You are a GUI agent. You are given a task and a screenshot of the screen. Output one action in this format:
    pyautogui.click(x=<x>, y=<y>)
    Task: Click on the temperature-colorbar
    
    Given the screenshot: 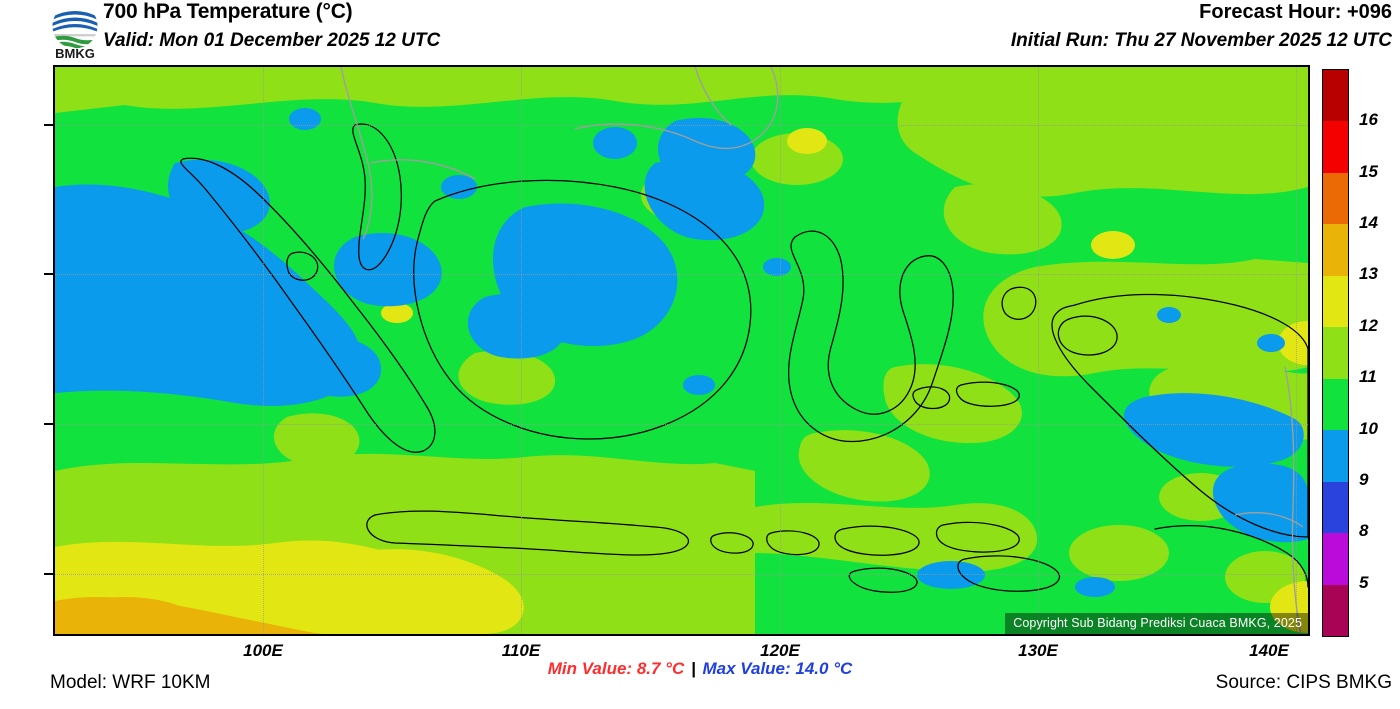 What is the action you would take?
    pyautogui.click(x=1335, y=353)
    